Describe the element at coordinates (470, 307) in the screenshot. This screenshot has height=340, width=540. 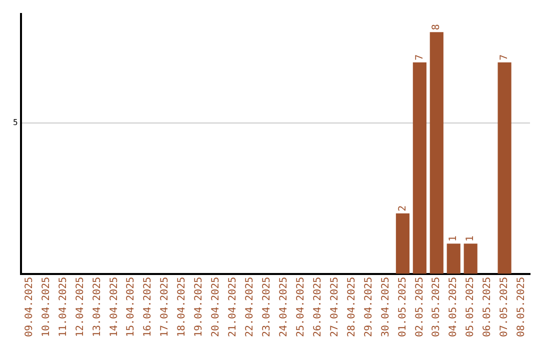
I see `x-tick-label: 05.05.2025` at that location.